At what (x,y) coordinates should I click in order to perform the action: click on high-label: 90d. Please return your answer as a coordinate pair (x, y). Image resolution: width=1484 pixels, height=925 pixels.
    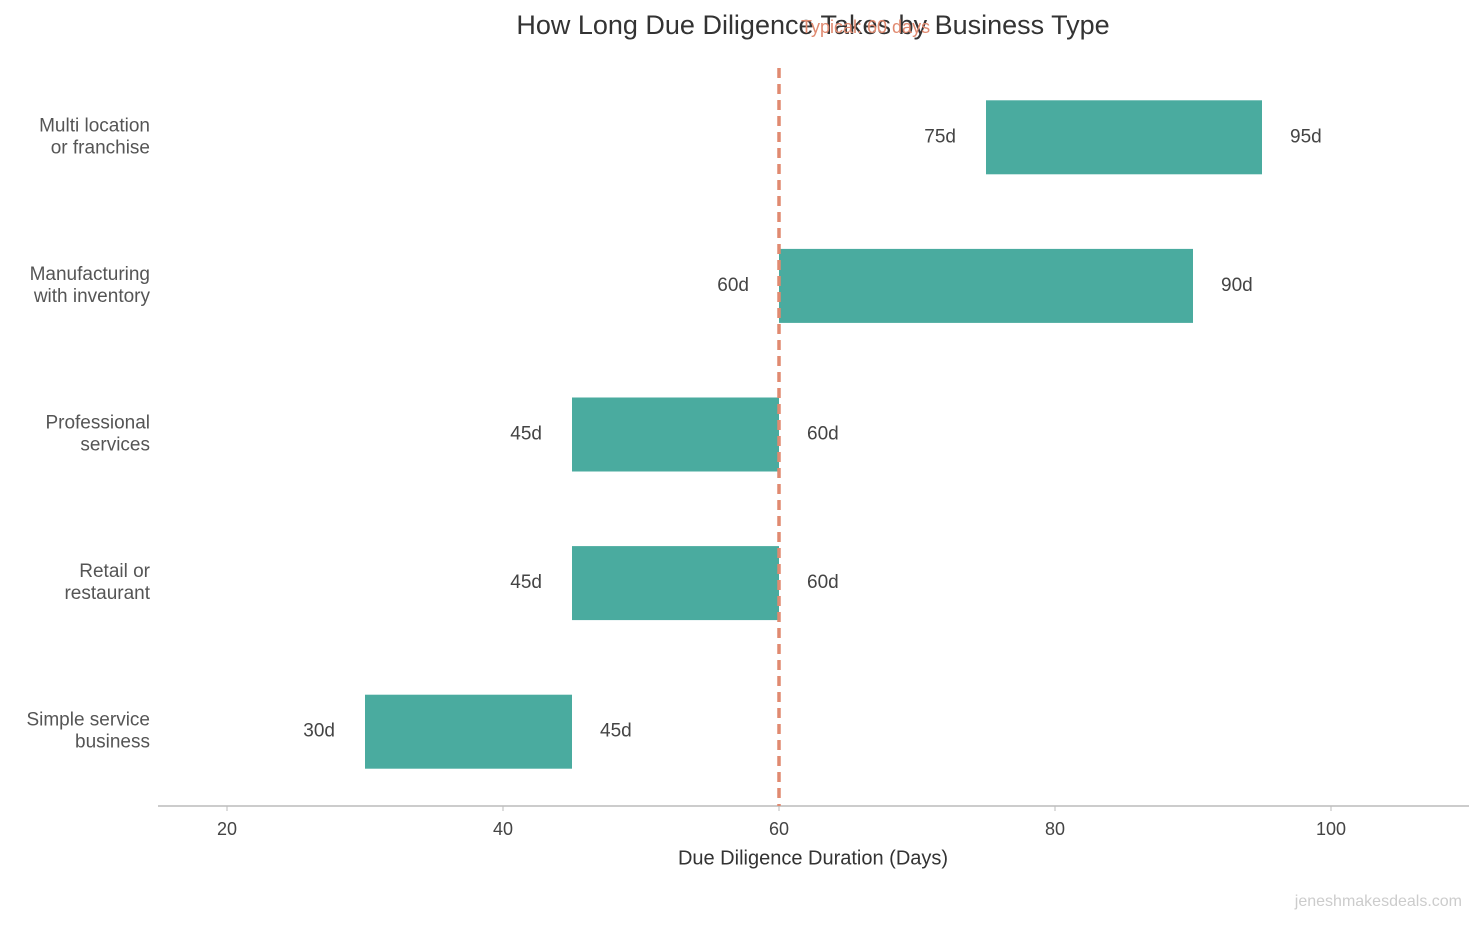
    Looking at the image, I should click on (1237, 285).